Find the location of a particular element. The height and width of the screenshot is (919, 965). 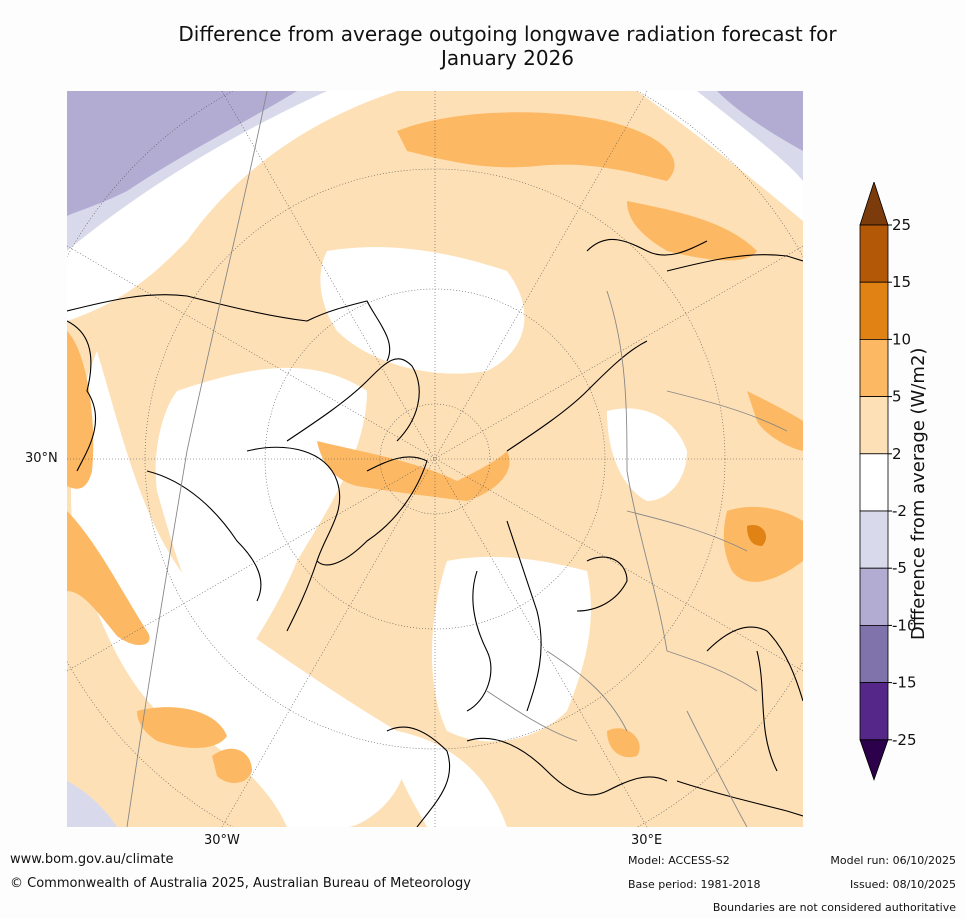

colorbar: 25 15 10 5 2 -2 -5 -10 -15 -25 is located at coordinates (888, 482).